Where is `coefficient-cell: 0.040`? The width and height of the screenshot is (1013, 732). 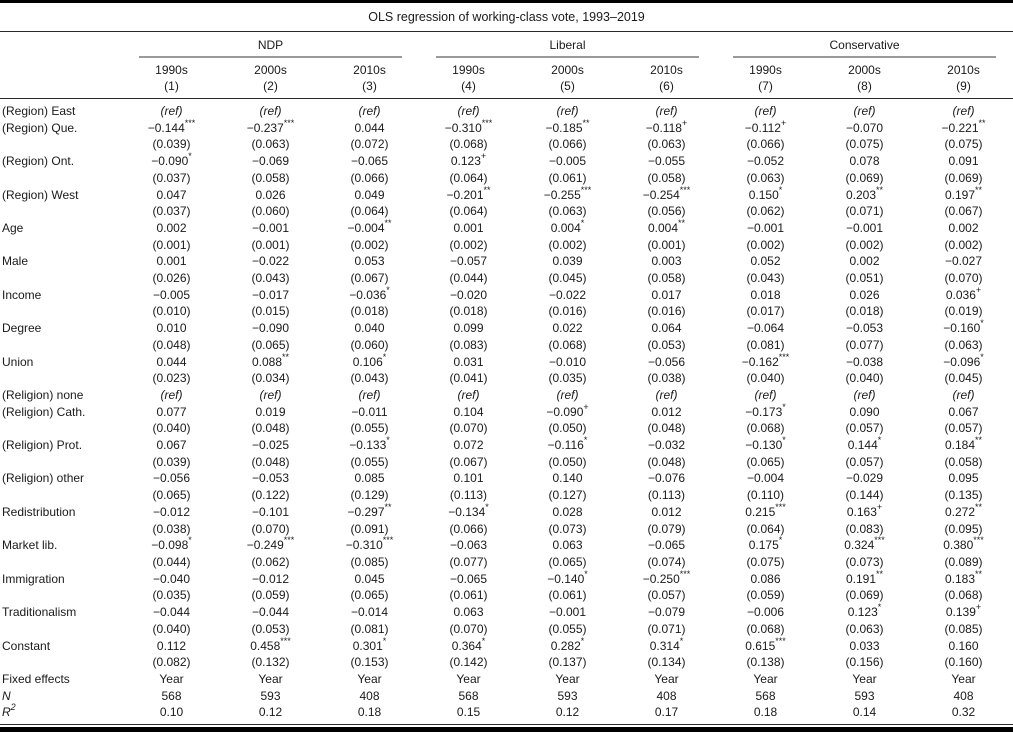
coefficient-cell: 0.040 is located at coordinates (369, 328).